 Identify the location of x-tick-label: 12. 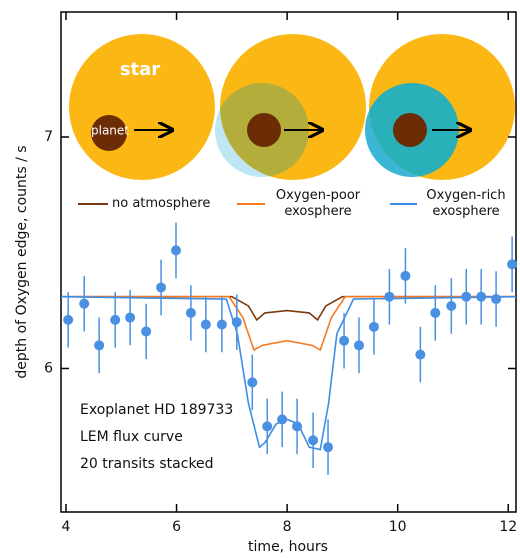
(508, 527).